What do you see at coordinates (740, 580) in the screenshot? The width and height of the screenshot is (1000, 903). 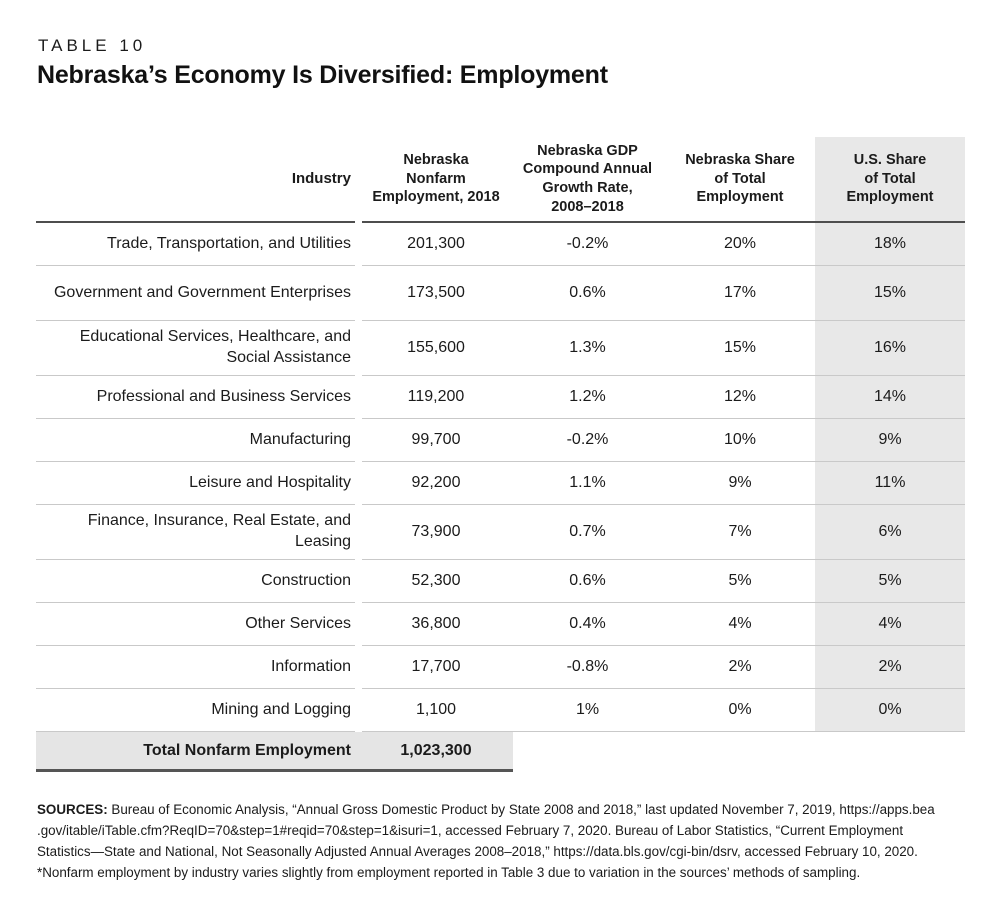 I see `ne-share-cell: 5%` at bounding box center [740, 580].